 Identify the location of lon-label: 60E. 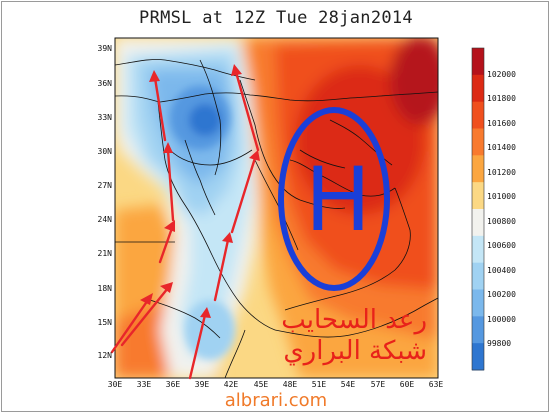
(407, 384).